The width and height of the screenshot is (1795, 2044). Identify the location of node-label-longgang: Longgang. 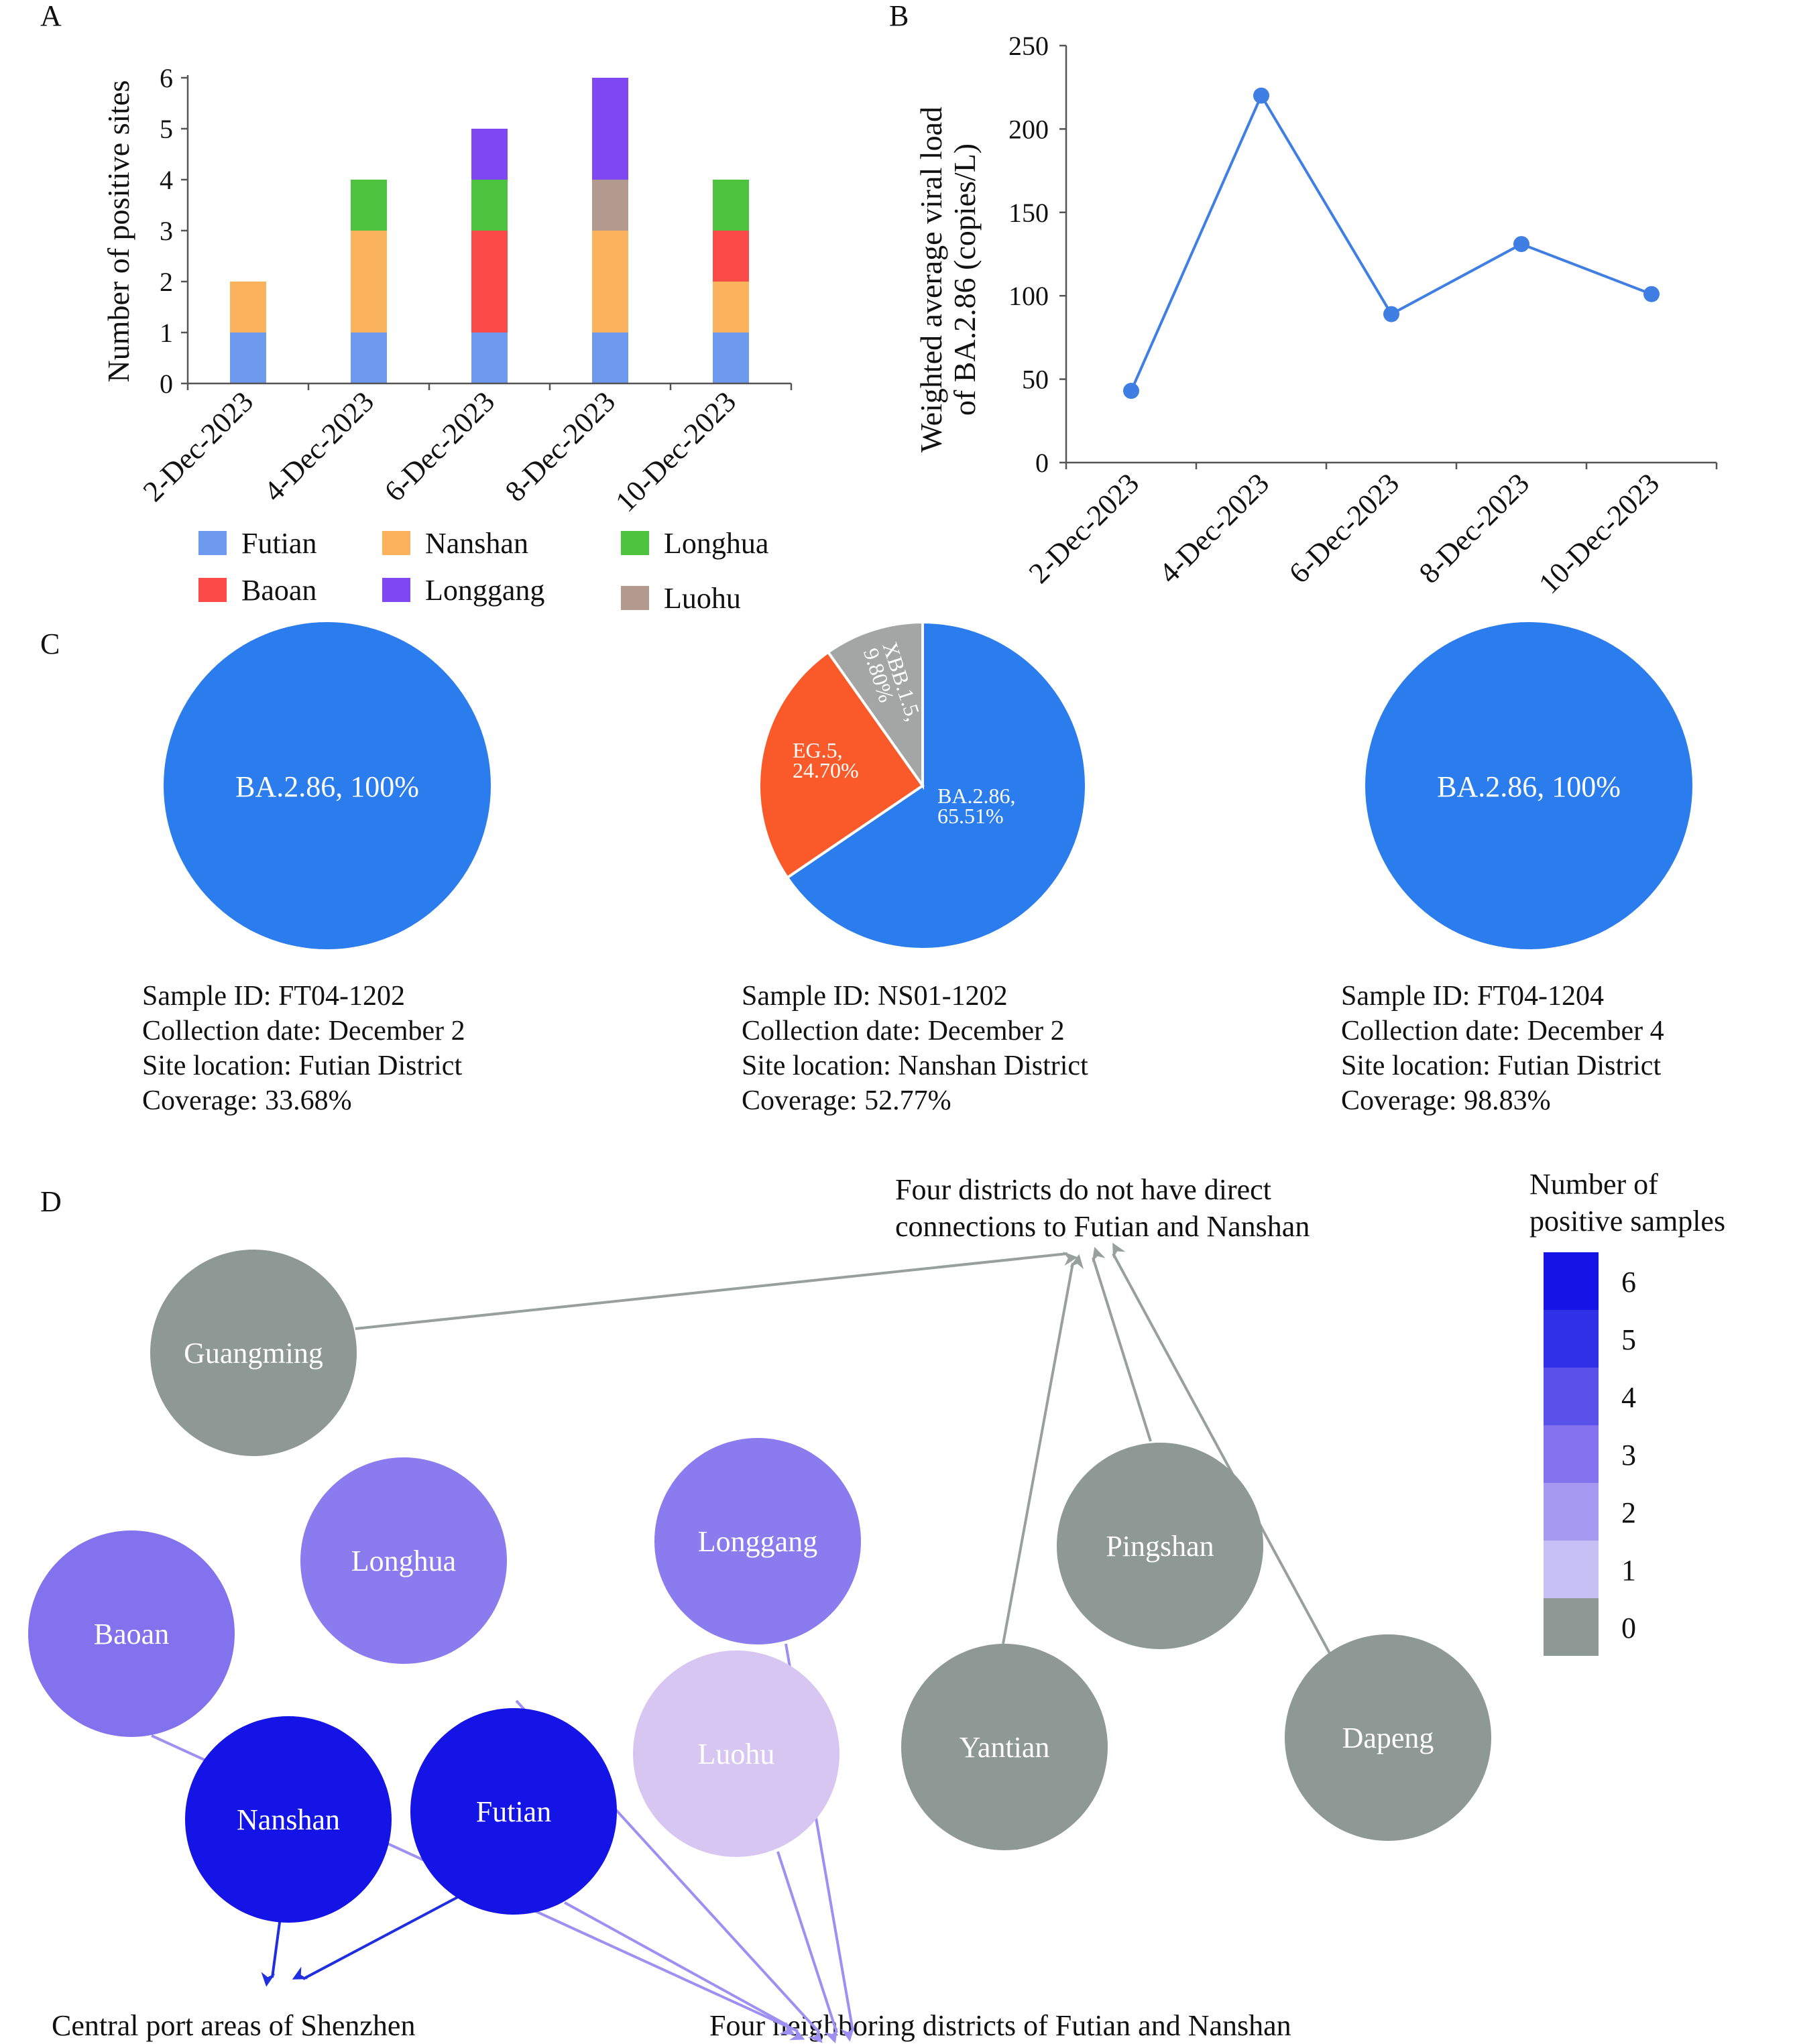
(758, 1541).